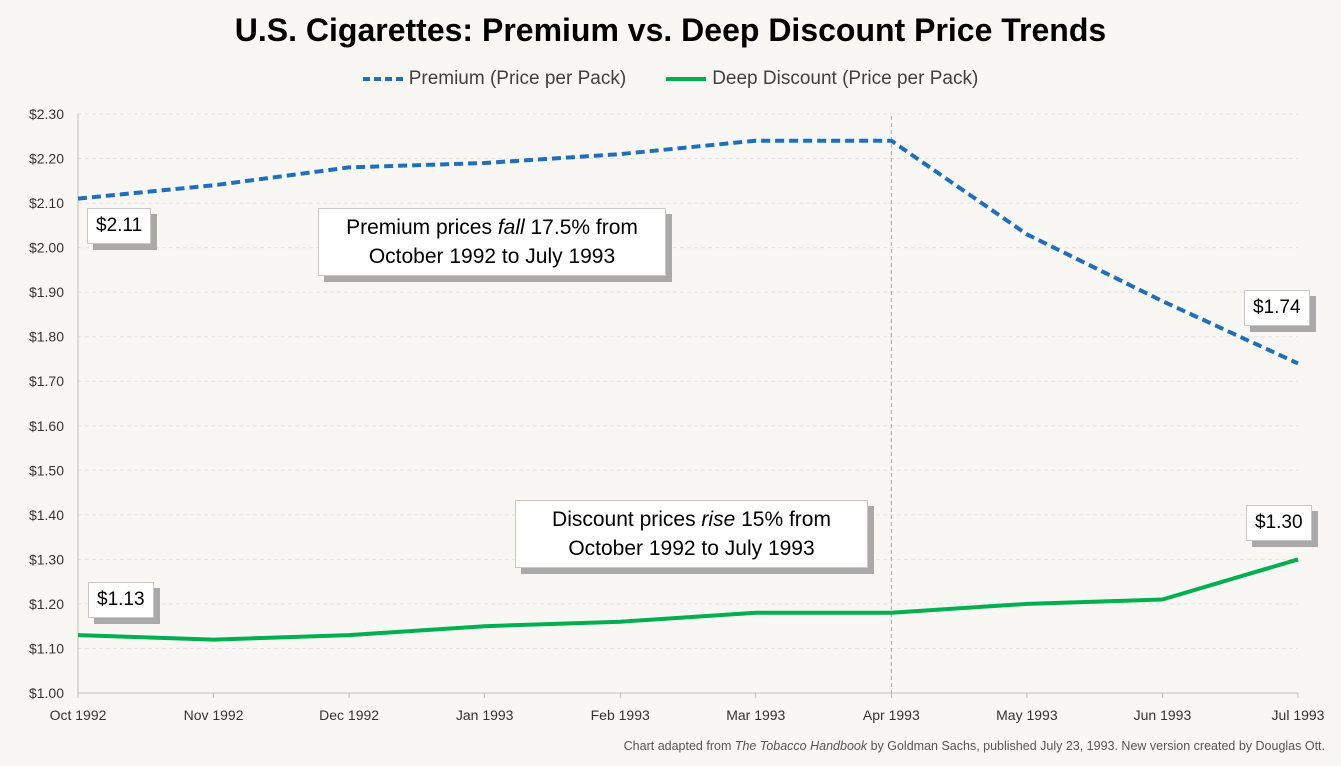 Image resolution: width=1341 pixels, height=766 pixels. I want to click on x-tick-label: Jun 1993, so click(1163, 715).